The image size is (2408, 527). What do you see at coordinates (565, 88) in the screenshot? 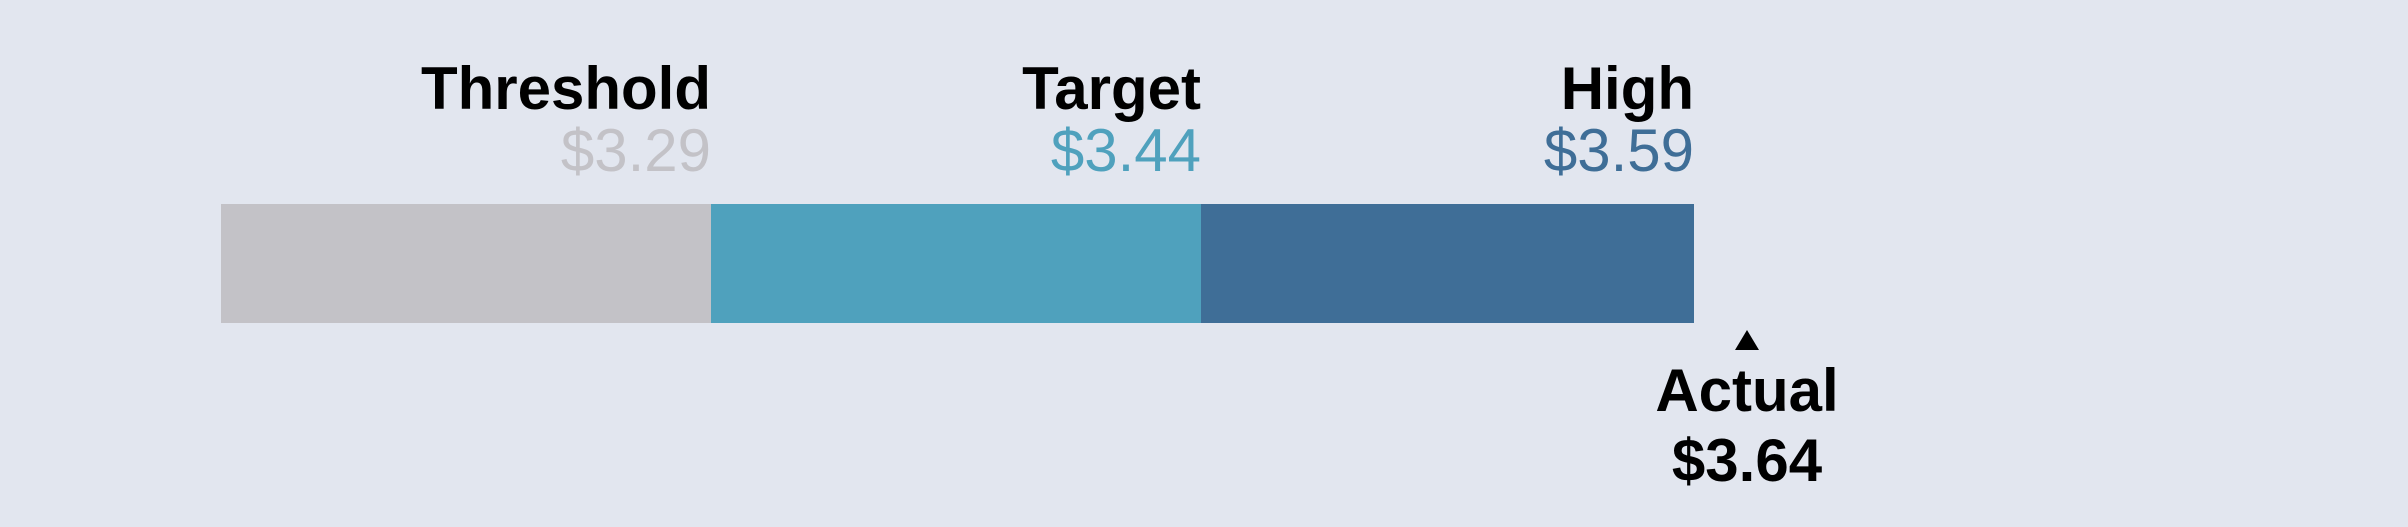
I see `threshold-label: Threshold` at bounding box center [565, 88].